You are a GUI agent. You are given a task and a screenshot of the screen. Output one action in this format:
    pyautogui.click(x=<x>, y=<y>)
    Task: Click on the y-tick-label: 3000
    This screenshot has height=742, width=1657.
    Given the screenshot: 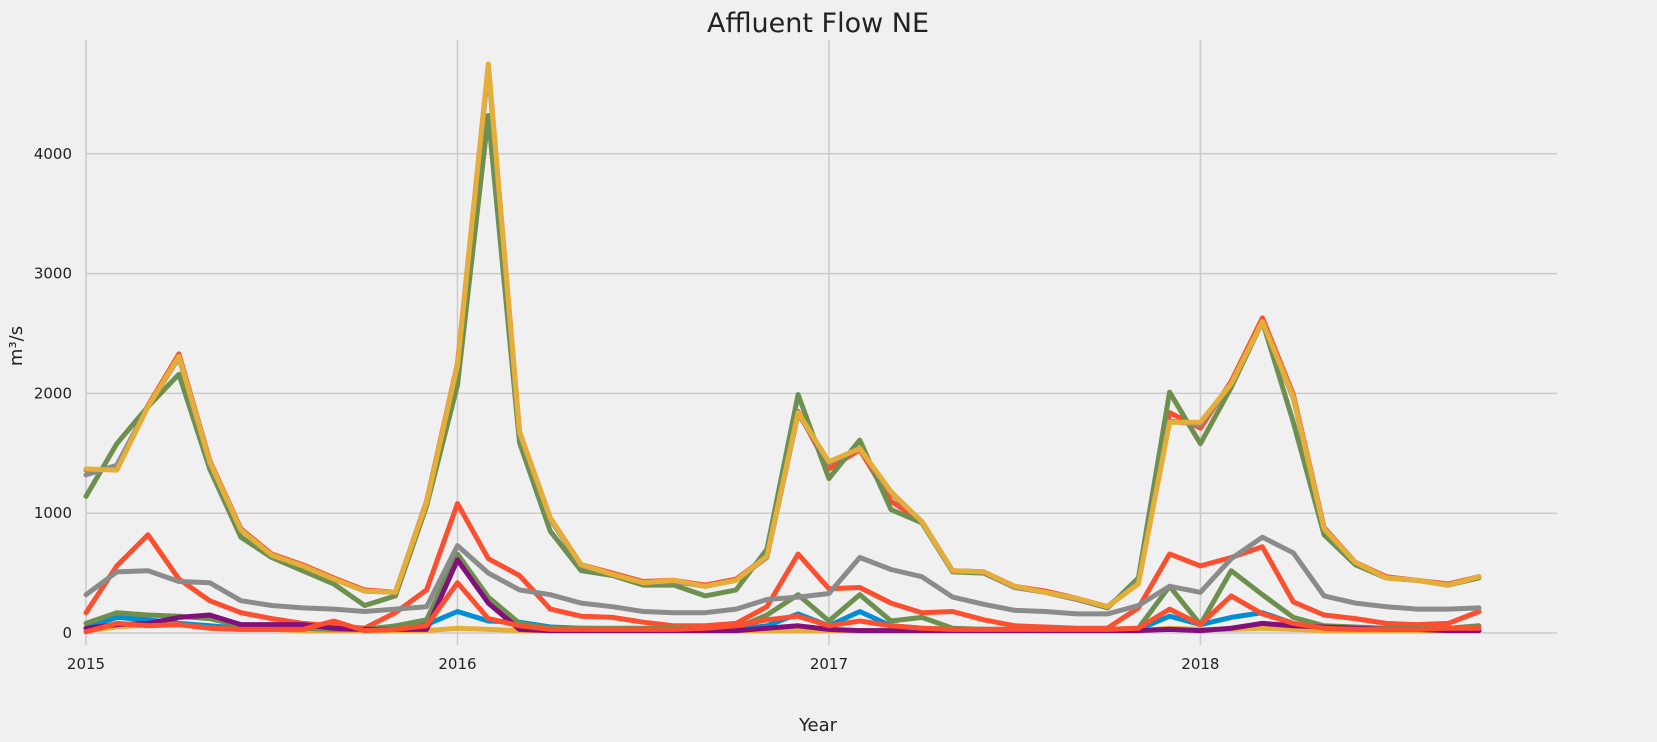 What is the action you would take?
    pyautogui.click(x=53, y=274)
    